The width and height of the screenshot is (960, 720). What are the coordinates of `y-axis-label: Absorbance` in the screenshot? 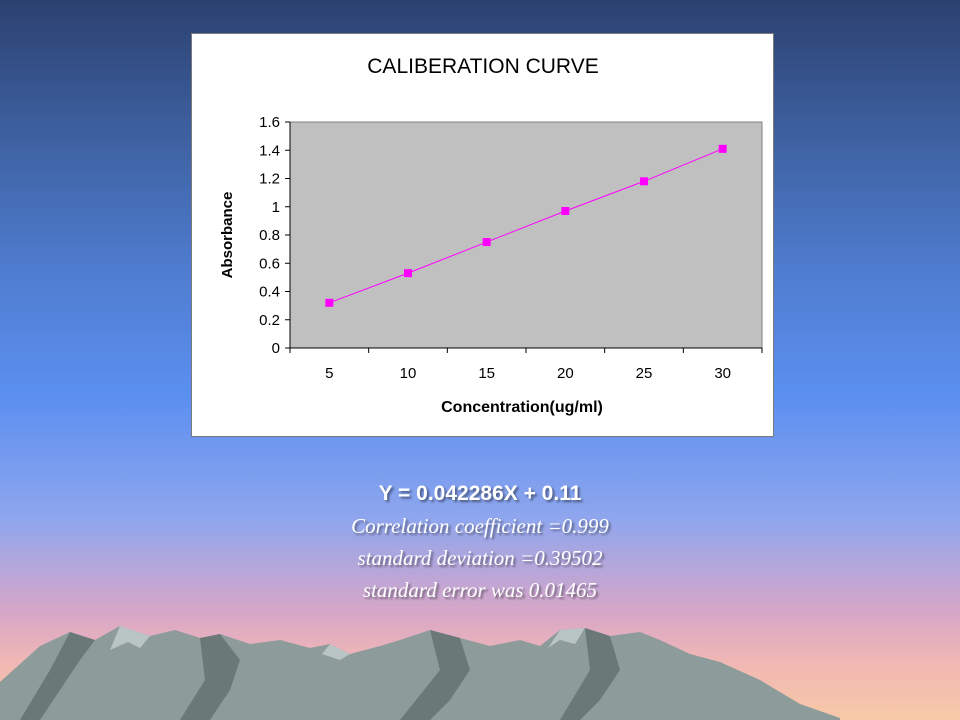 It's located at (227, 235).